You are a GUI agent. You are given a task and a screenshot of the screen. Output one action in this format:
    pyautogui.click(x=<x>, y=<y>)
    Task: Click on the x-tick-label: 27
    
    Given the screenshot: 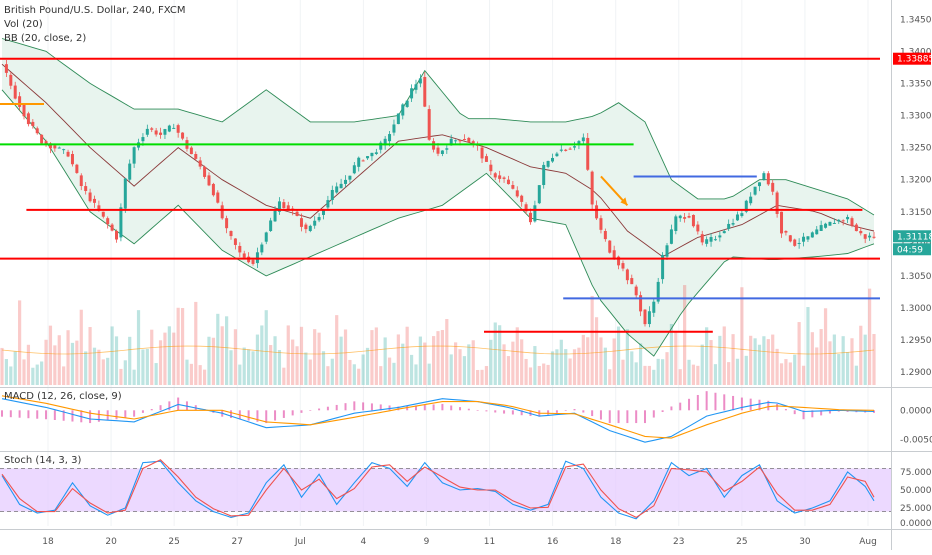 What is the action you would take?
    pyautogui.click(x=237, y=542)
    